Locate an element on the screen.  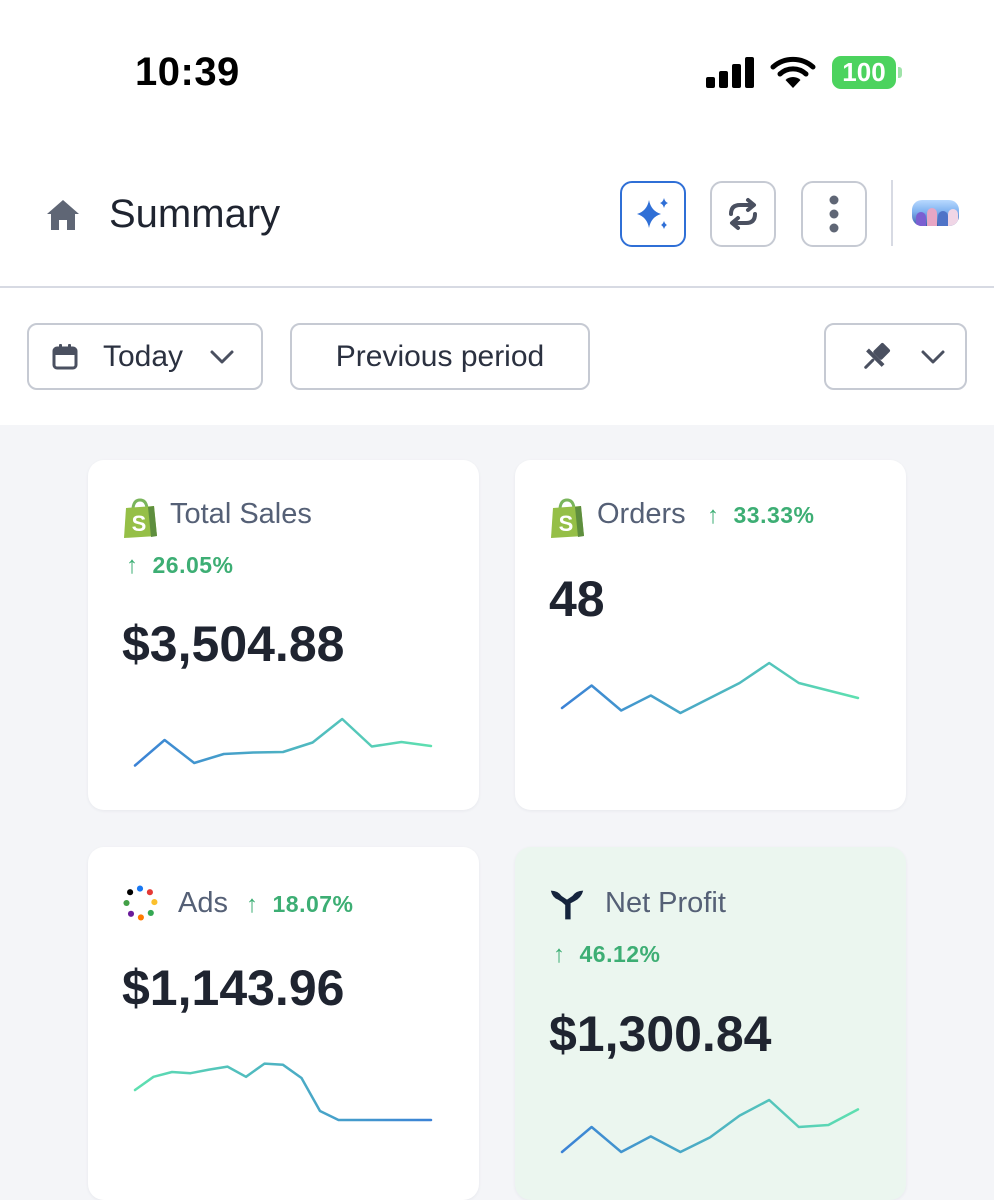
home-icon is located at coordinates (63, 215).